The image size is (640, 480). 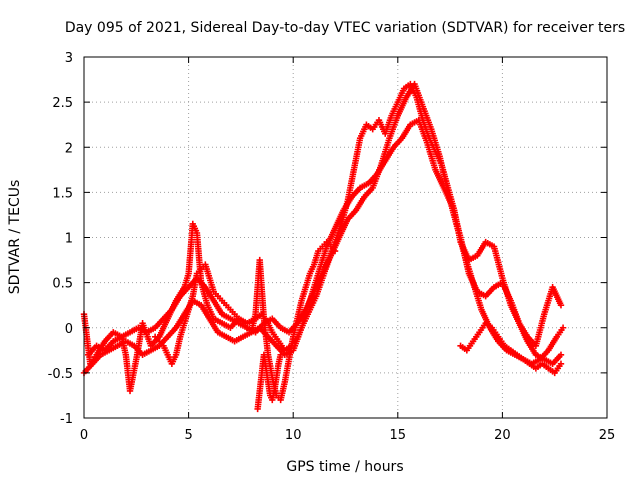 I want to click on x-tick-label: 10, so click(x=293, y=435).